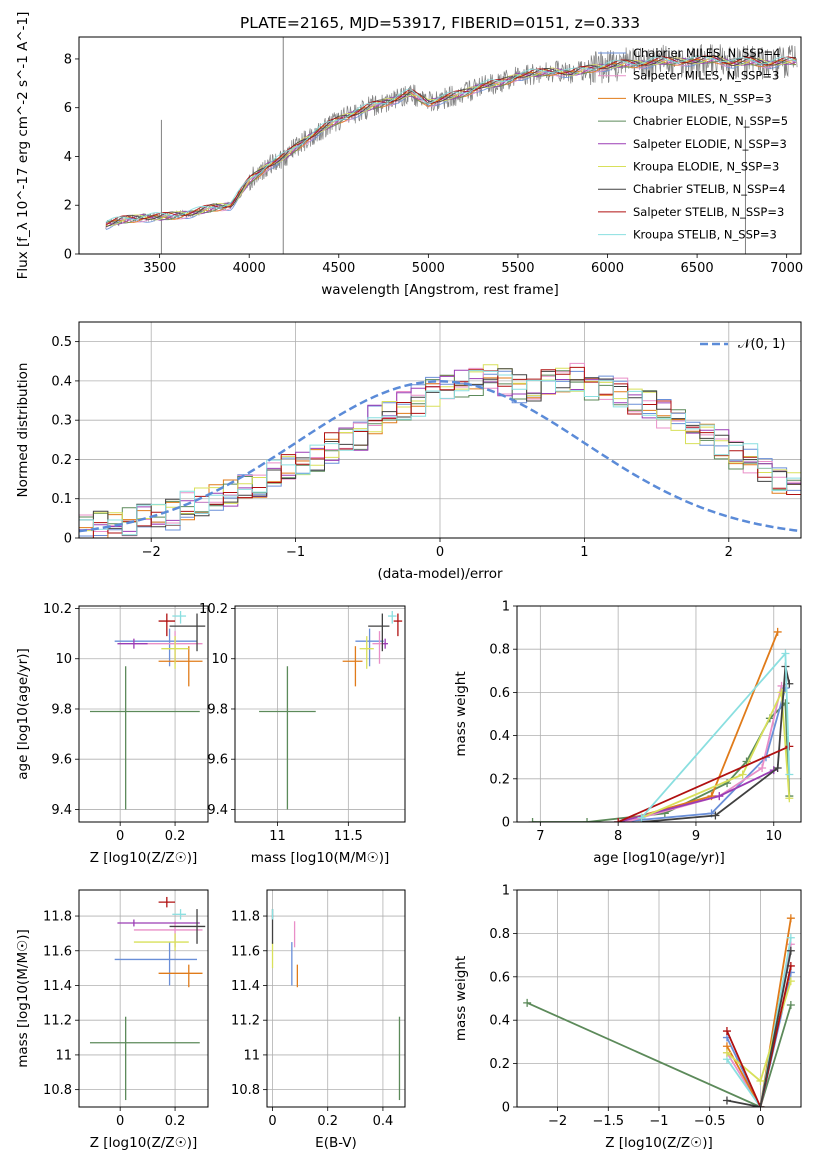  What do you see at coordinates (144, 1143) in the screenshot?
I see `mass-vs-z-x-axis-label: Z [log10(Z/Z☉)]` at bounding box center [144, 1143].